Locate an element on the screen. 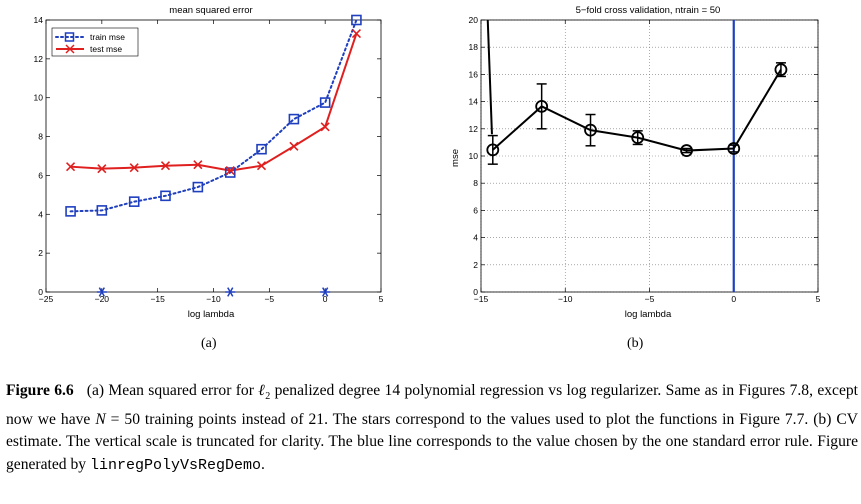 Image resolution: width=861 pixels, height=504 pixels. caption-n: N is located at coordinates (100, 419).